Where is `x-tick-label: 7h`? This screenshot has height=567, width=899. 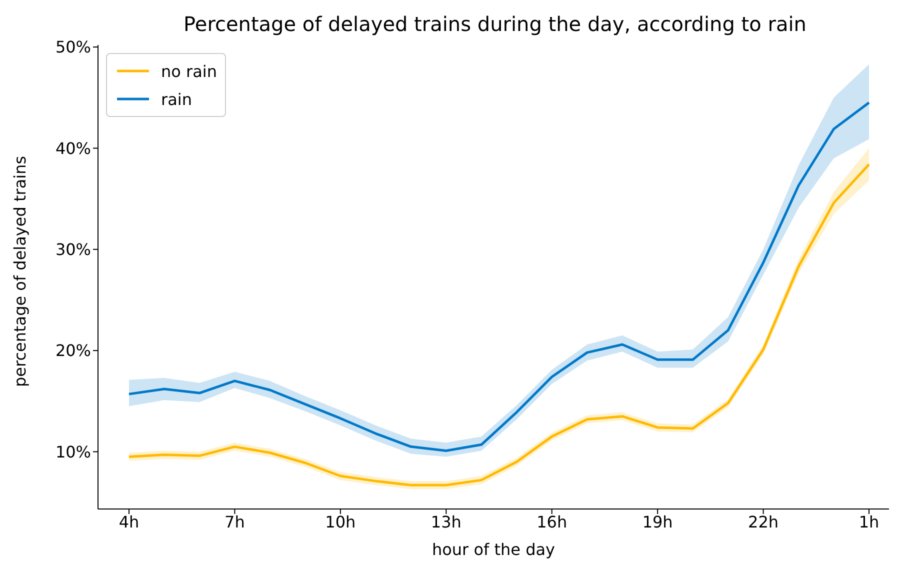
x-tick-label: 7h is located at coordinates (234, 522).